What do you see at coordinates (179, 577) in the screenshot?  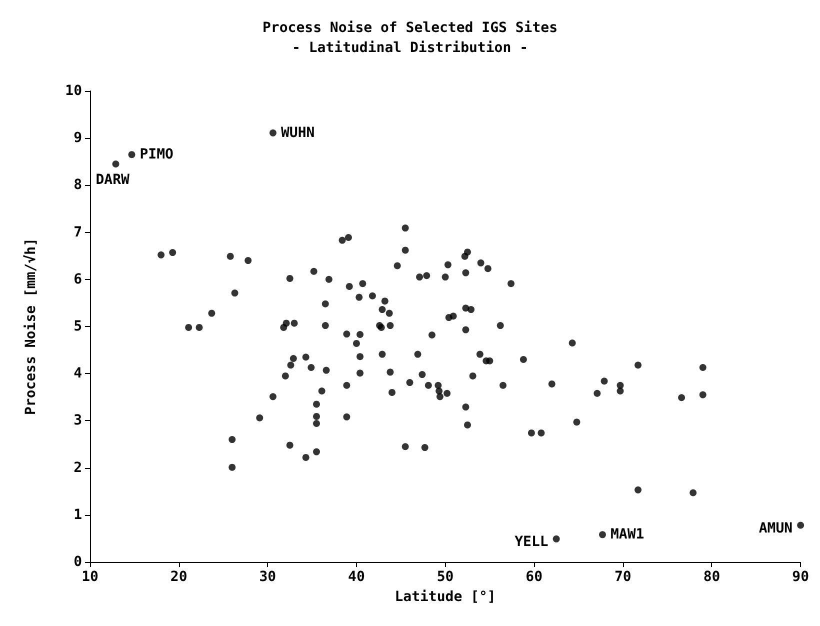 I see `x-tick-label: 20` at bounding box center [179, 577].